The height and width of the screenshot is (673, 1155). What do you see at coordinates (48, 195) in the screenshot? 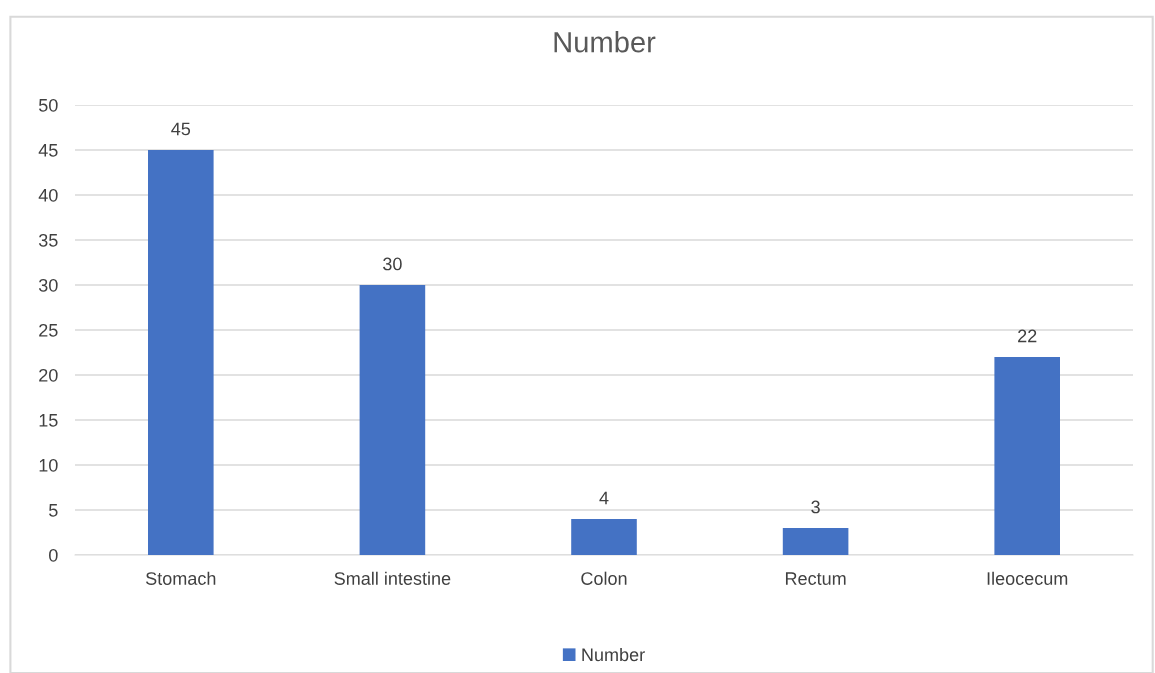
I see `y-tick-label: 40` at bounding box center [48, 195].